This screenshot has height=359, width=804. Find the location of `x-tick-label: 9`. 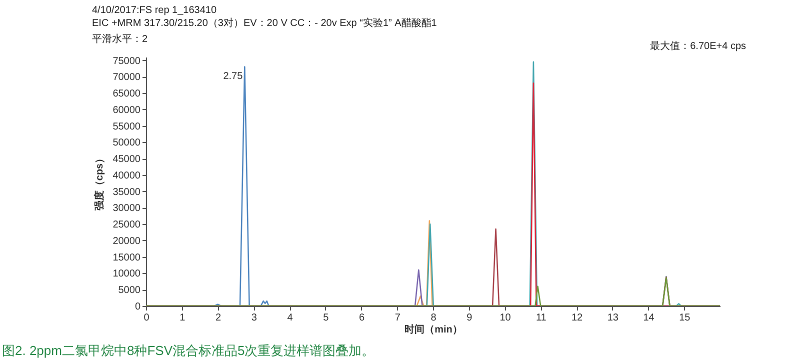

x-tick-label: 9 is located at coordinates (469, 318).